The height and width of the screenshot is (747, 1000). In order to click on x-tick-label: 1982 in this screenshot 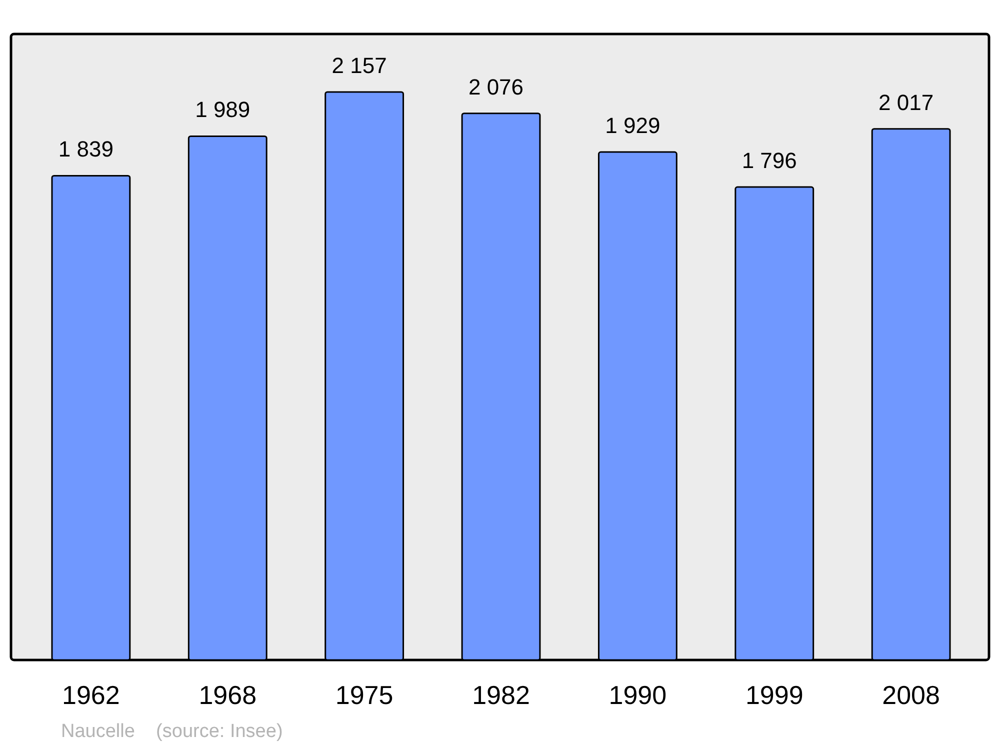, I will do `click(501, 695)`.